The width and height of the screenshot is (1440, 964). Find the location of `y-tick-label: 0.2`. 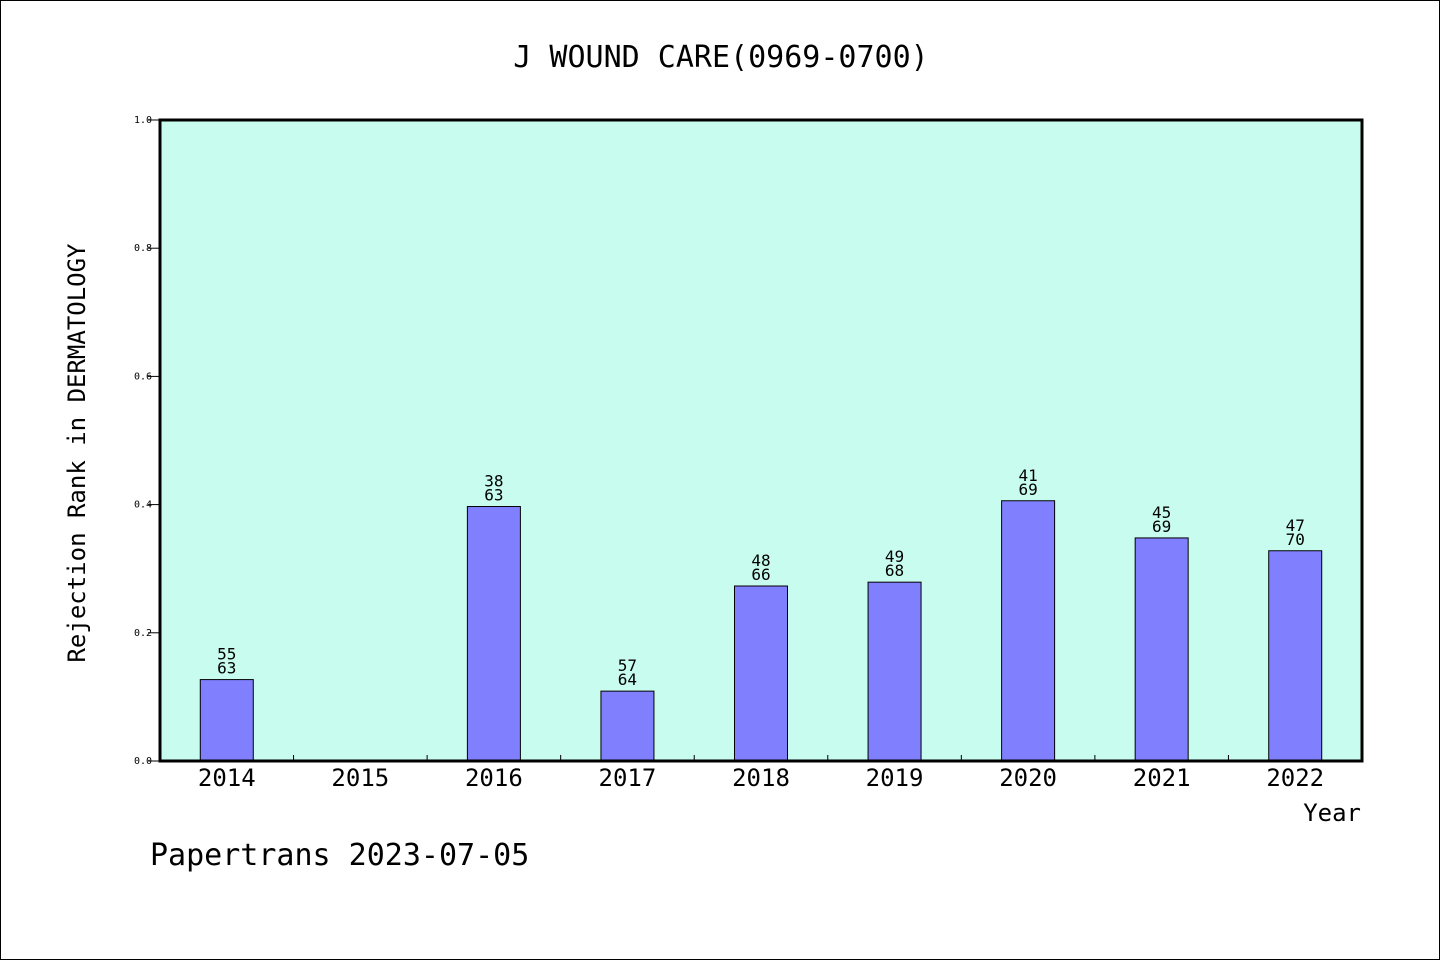

y-tick-label: 0.2 is located at coordinates (143, 633).